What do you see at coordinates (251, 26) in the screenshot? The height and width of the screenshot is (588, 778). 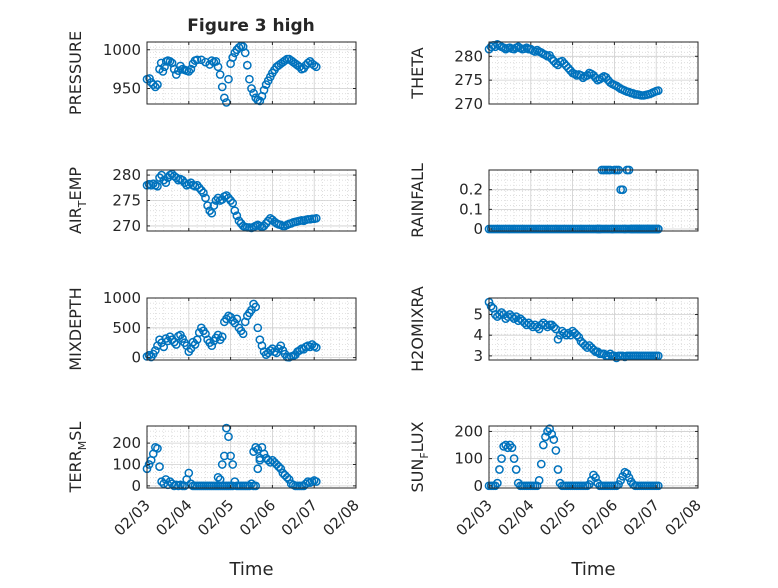 I see `figure-title: Figure 3 high` at bounding box center [251, 26].